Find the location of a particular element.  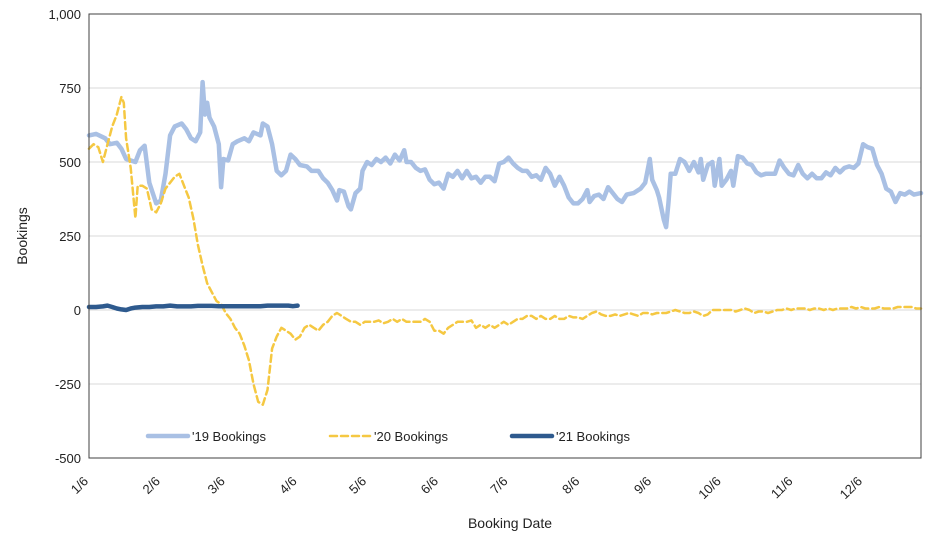

x-tick-label: 7/6 is located at coordinates (498, 485).